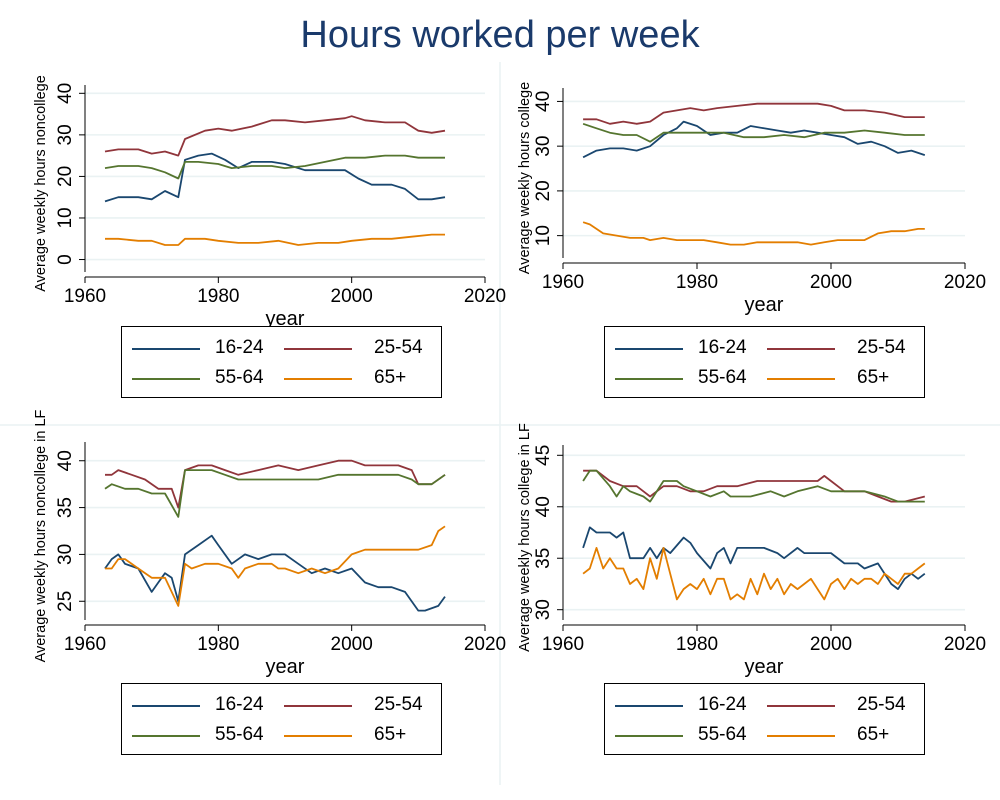 This screenshot has height=800, width=1000. What do you see at coordinates (525, 178) in the screenshot?
I see `y-axis-label: Average weekly hours college` at bounding box center [525, 178].